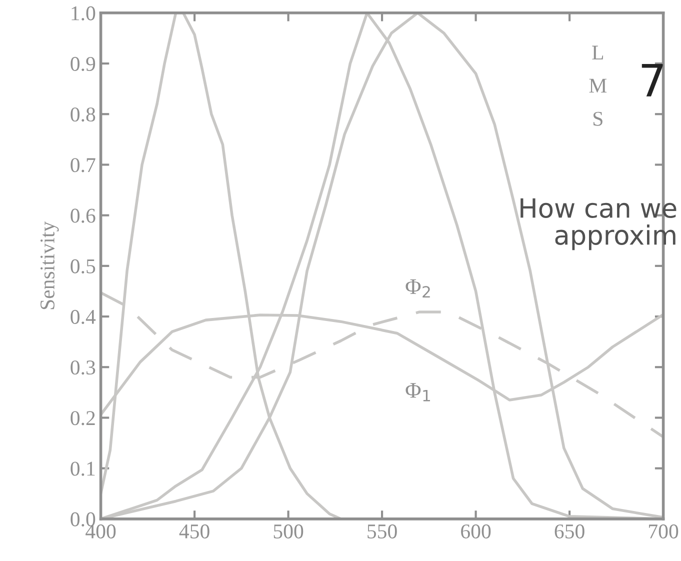  What do you see at coordinates (652, 80) in the screenshot?
I see `annotation: 7` at bounding box center [652, 80].